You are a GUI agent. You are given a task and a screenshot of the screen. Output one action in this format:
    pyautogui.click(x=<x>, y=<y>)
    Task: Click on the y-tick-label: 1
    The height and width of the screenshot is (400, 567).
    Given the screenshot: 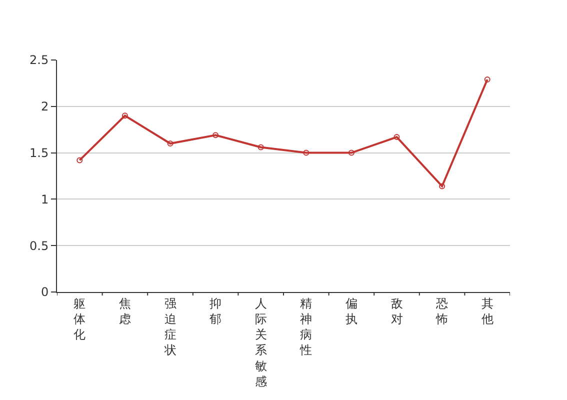 What is the action you would take?
    pyautogui.click(x=44, y=199)
    